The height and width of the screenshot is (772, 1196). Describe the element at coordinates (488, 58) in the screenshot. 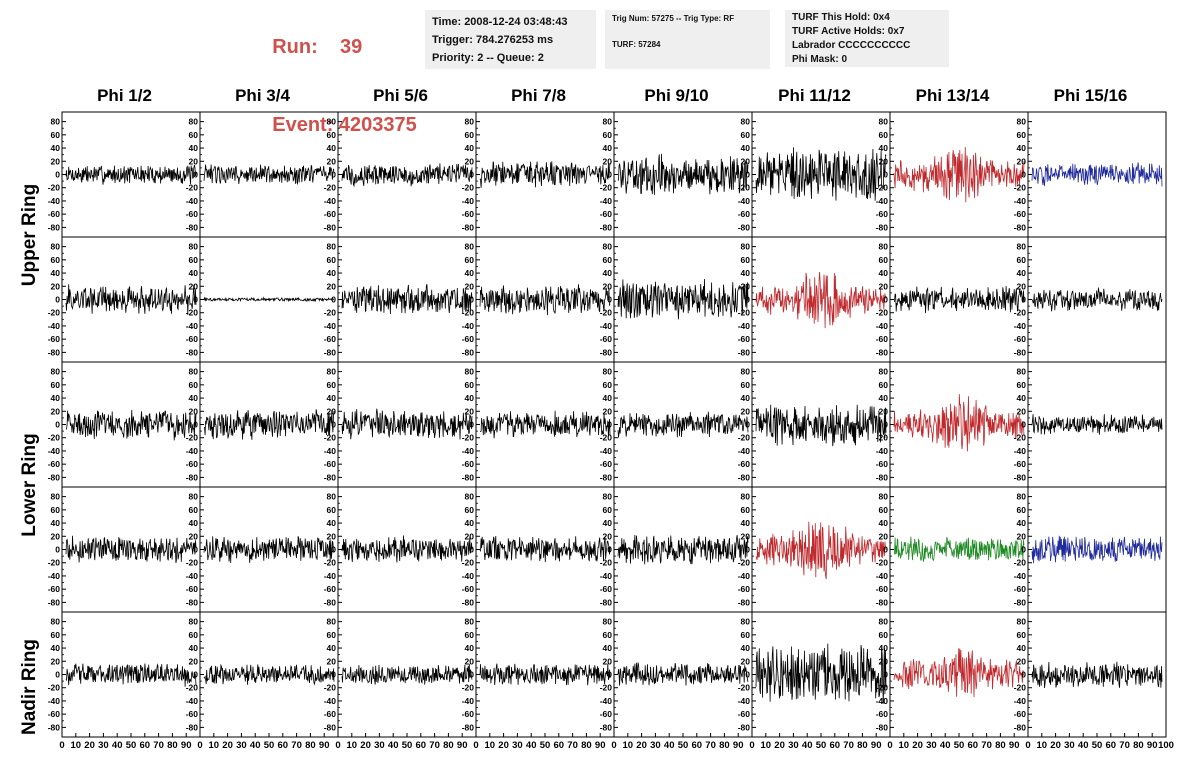

I see `priority-line: Priority: 2 -- Queue: 2` at that location.